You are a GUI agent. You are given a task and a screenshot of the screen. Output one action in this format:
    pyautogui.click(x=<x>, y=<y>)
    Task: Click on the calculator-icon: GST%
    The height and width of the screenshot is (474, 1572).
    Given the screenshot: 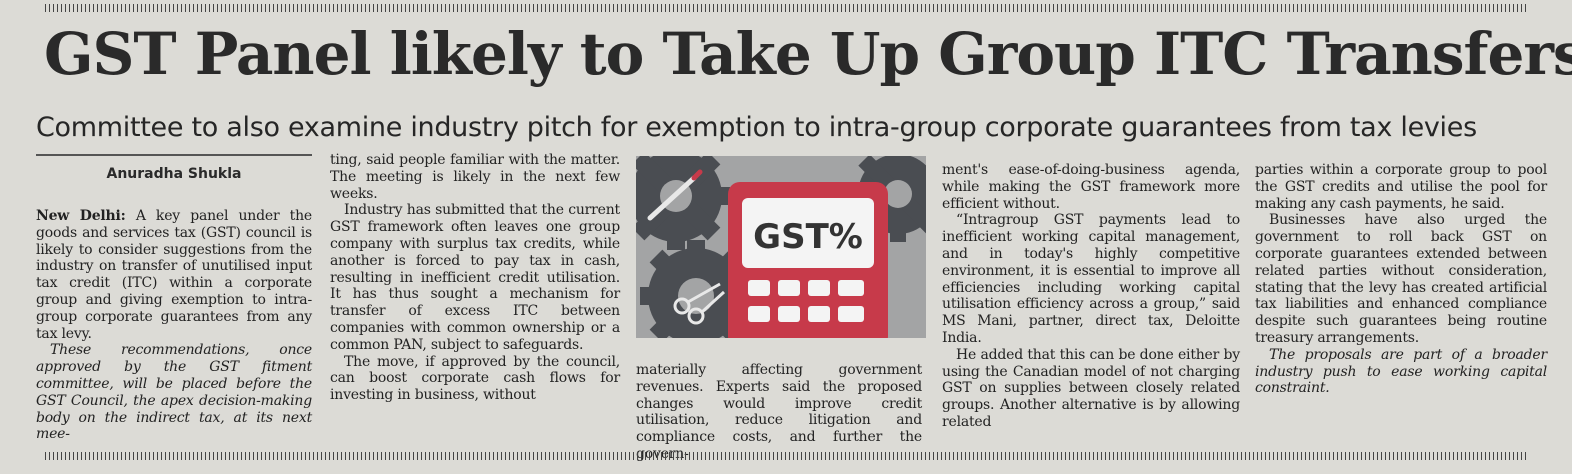 What is the action you would take?
    pyautogui.click(x=808, y=260)
    